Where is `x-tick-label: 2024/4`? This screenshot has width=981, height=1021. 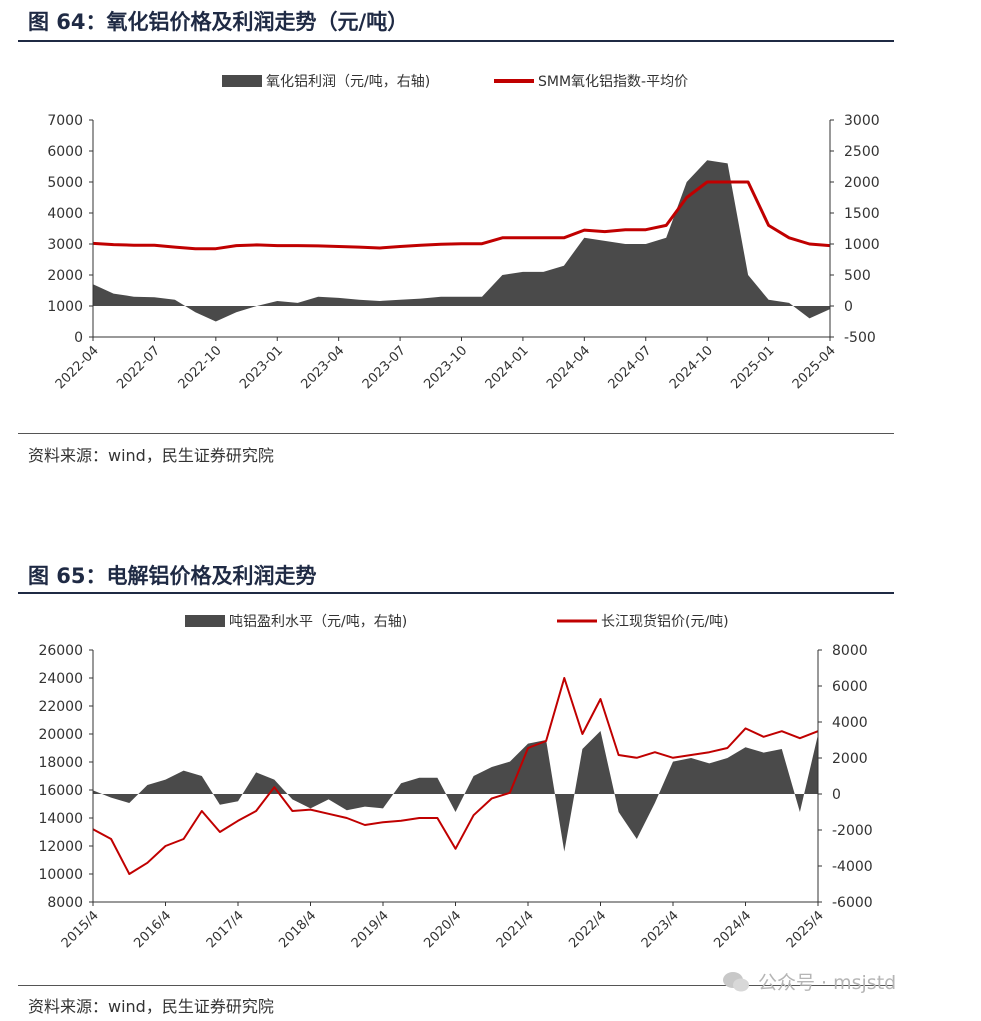
x-tick-label: 2024/4 is located at coordinates (732, 929).